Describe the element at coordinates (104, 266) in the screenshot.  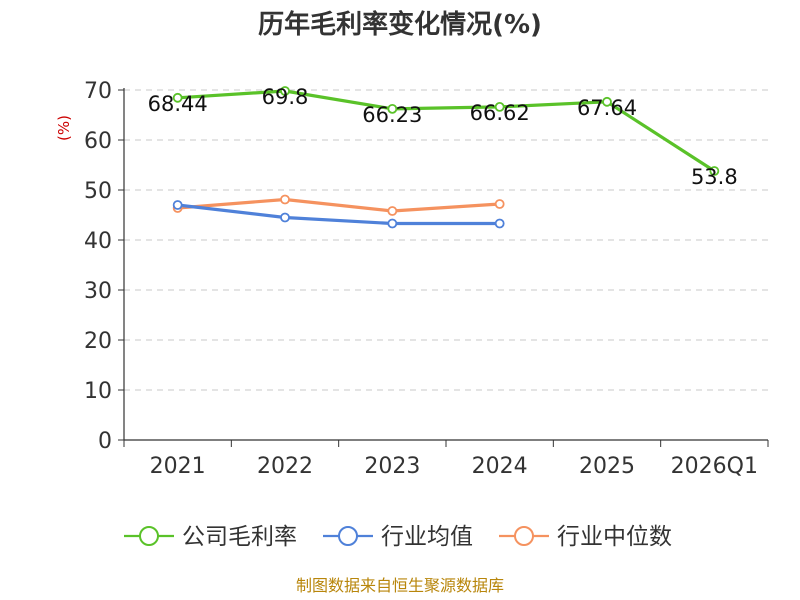
I see `y-axis-ticks: 0 10 20 30 40 50 60 70` at that location.